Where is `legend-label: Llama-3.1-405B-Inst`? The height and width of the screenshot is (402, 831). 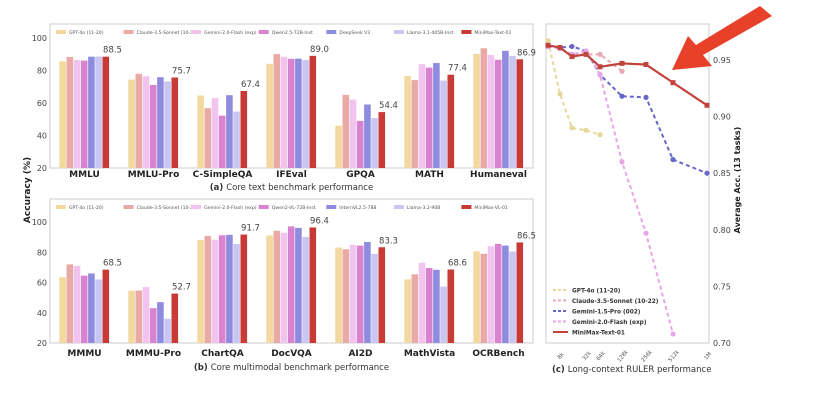 legend-label: Llama-3.1-405B-Inst is located at coordinates (430, 33).